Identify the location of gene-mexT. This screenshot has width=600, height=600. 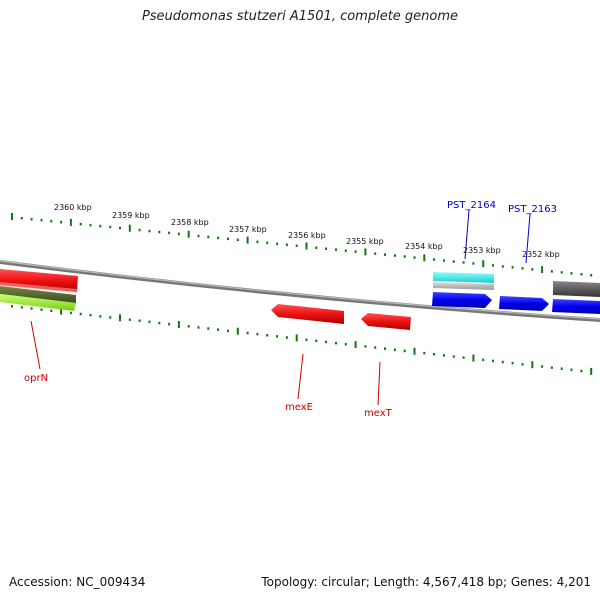
(386, 321).